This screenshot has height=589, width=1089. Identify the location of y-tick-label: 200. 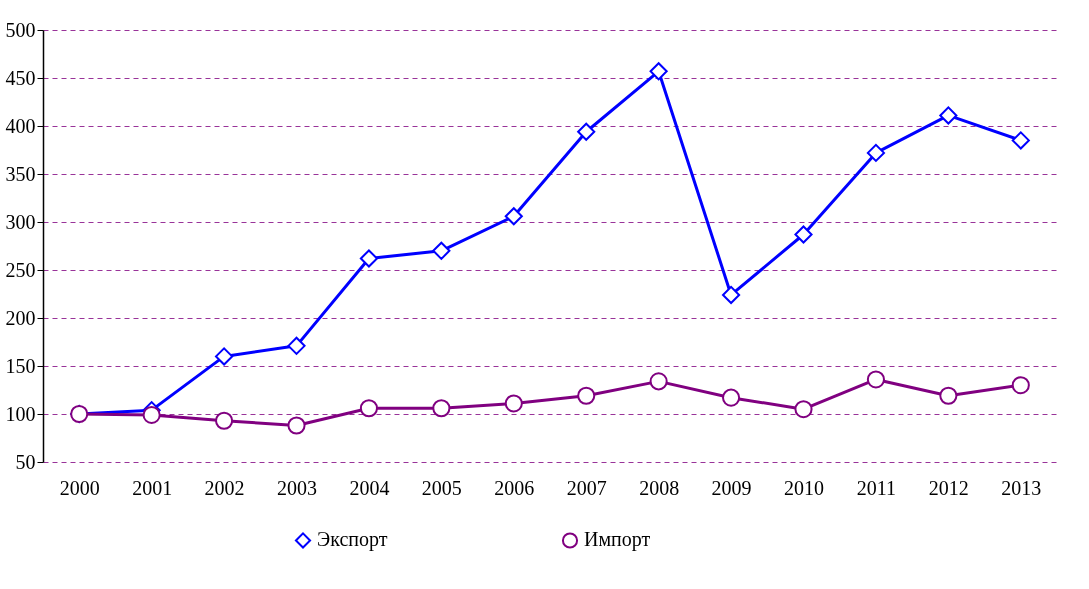
(20, 317).